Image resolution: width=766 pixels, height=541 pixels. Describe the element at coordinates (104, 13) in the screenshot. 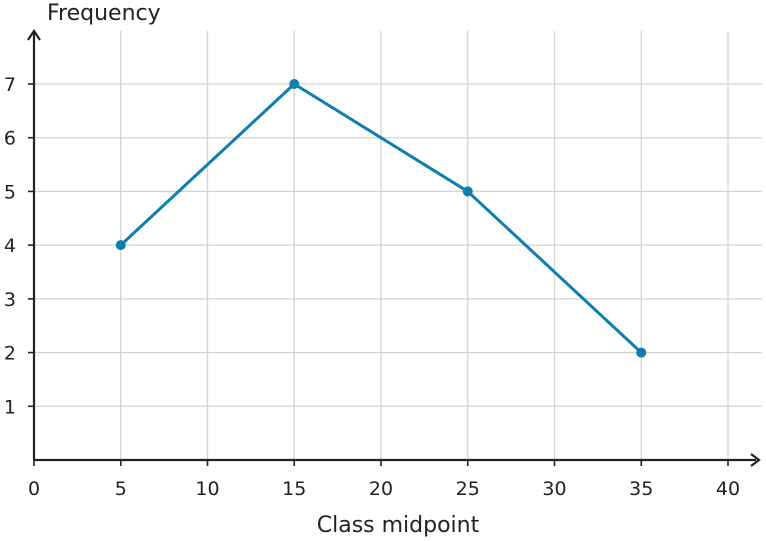

I see `y-axis-label: Frequency` at that location.